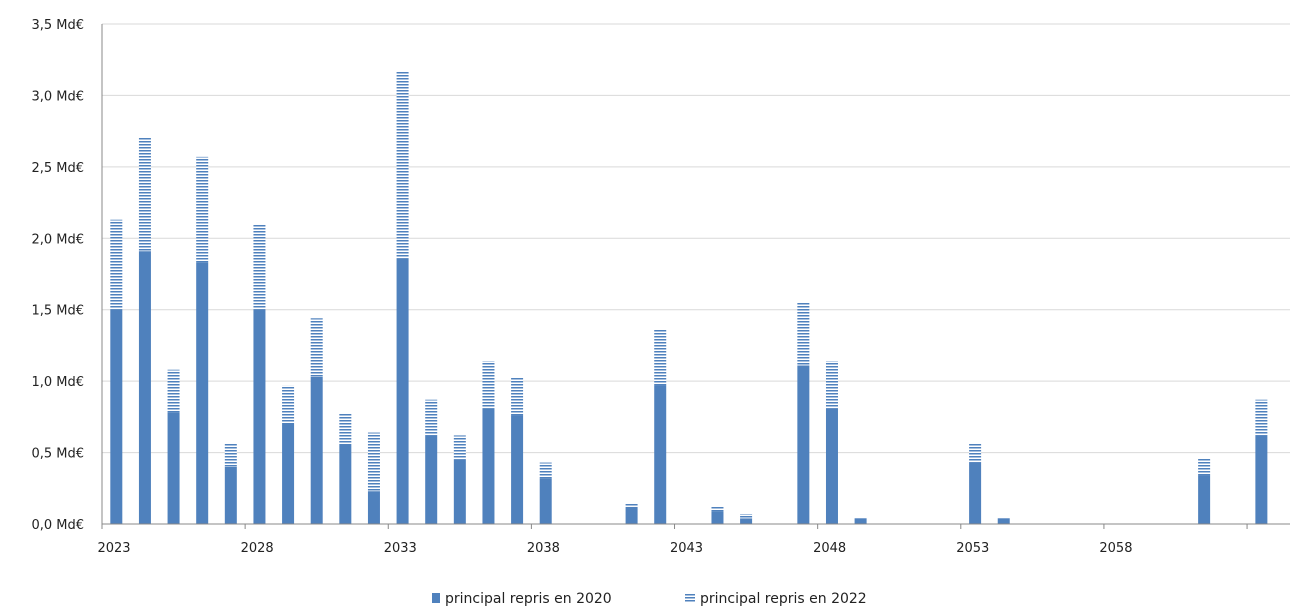 Image resolution: width=1293 pixels, height=614 pixels. Describe the element at coordinates (57, 311) in the screenshot. I see `y-tick-label: 1,5 Md€` at that location.